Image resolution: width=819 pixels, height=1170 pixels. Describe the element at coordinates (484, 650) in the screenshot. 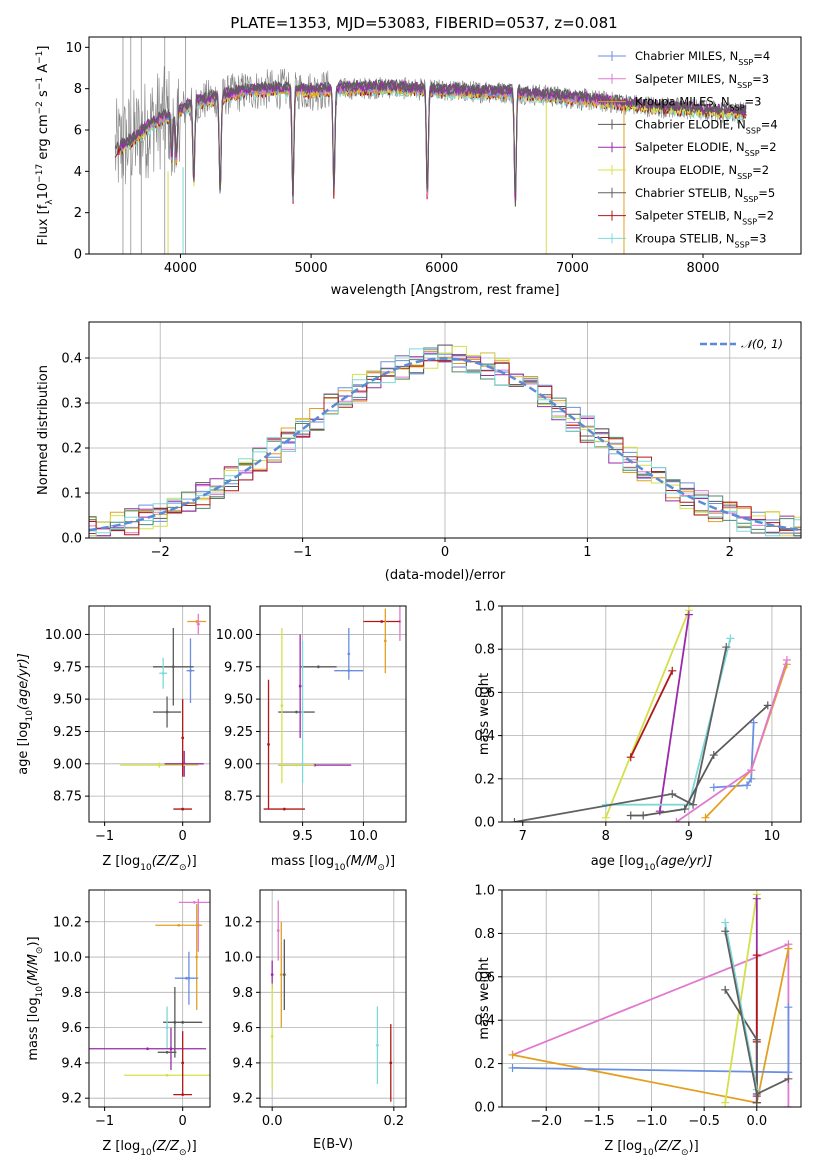

I see `y-tick-label: 0.8` at that location.